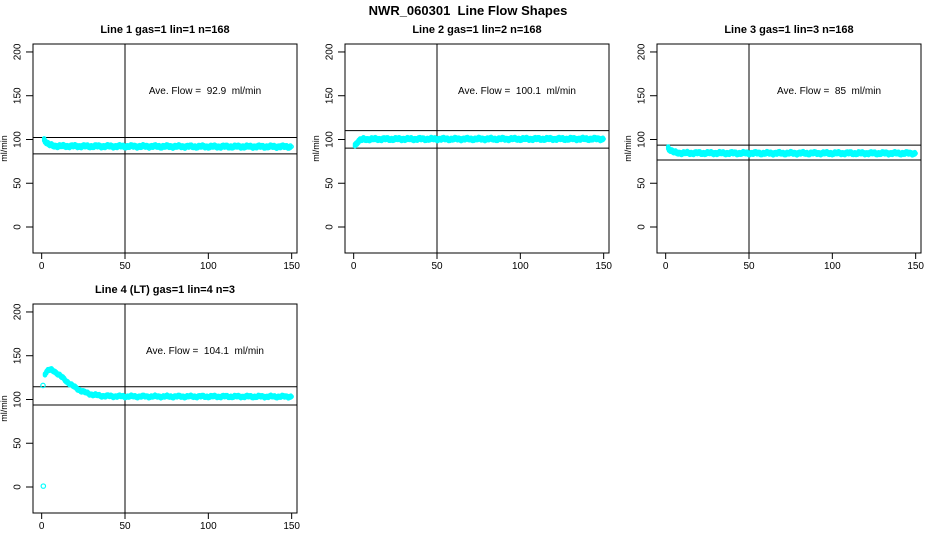 The image size is (936, 540). What do you see at coordinates (43, 435) in the screenshot?
I see `outlier-points` at bounding box center [43, 435].